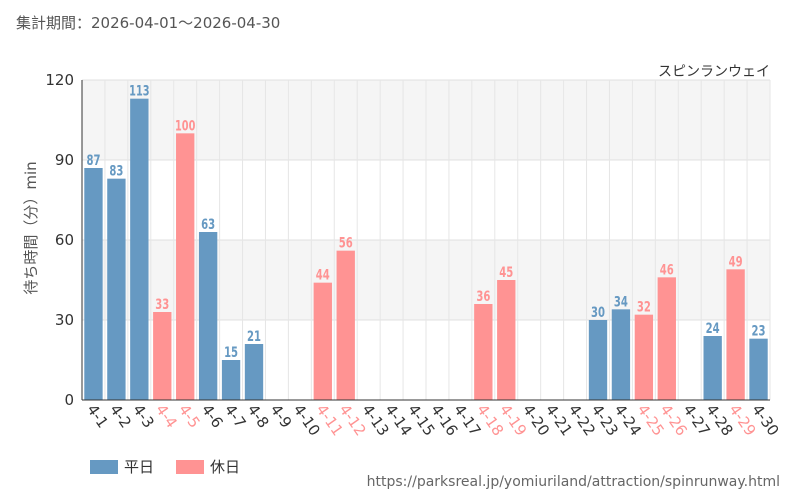 The height and width of the screenshot is (500, 800). What do you see at coordinates (258, 416) in the screenshot?
I see `x-tick-label: 4-8` at bounding box center [258, 416].